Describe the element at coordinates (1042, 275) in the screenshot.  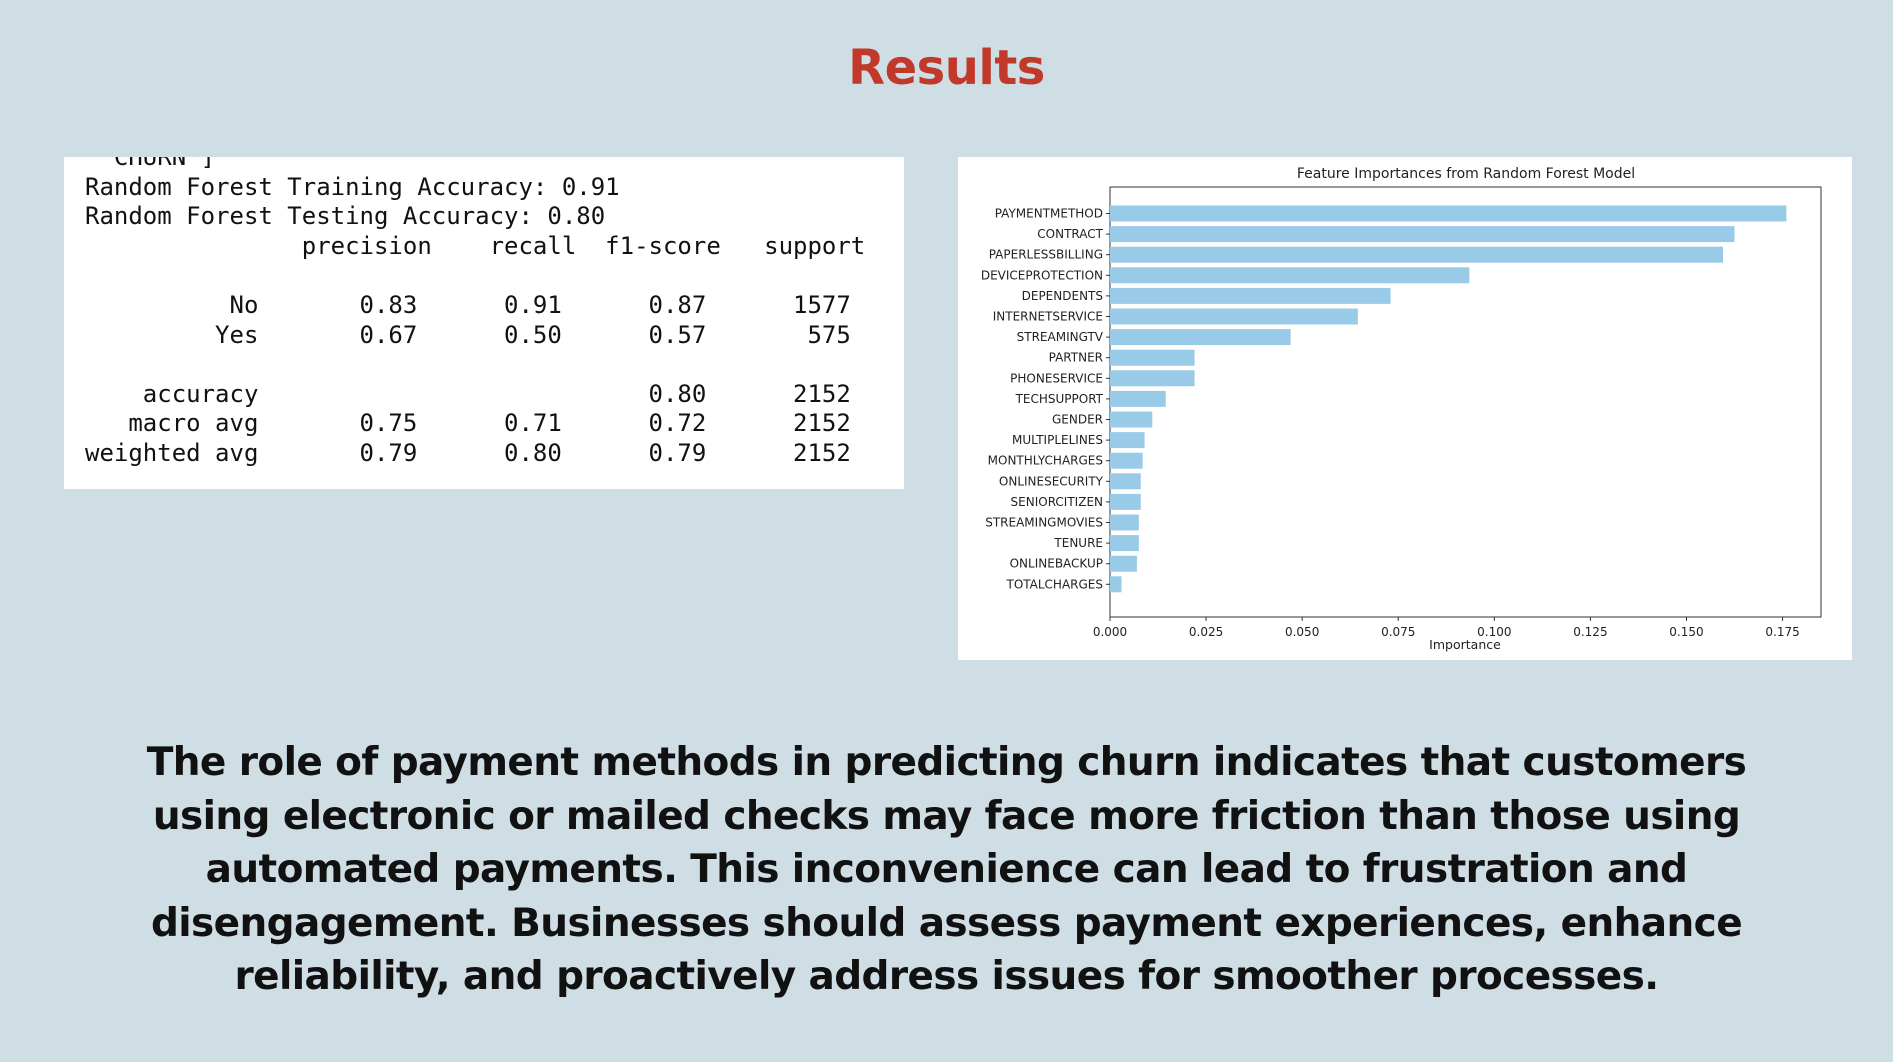
I see `y-tick-label: DEVICEPROTECTION` at that location.